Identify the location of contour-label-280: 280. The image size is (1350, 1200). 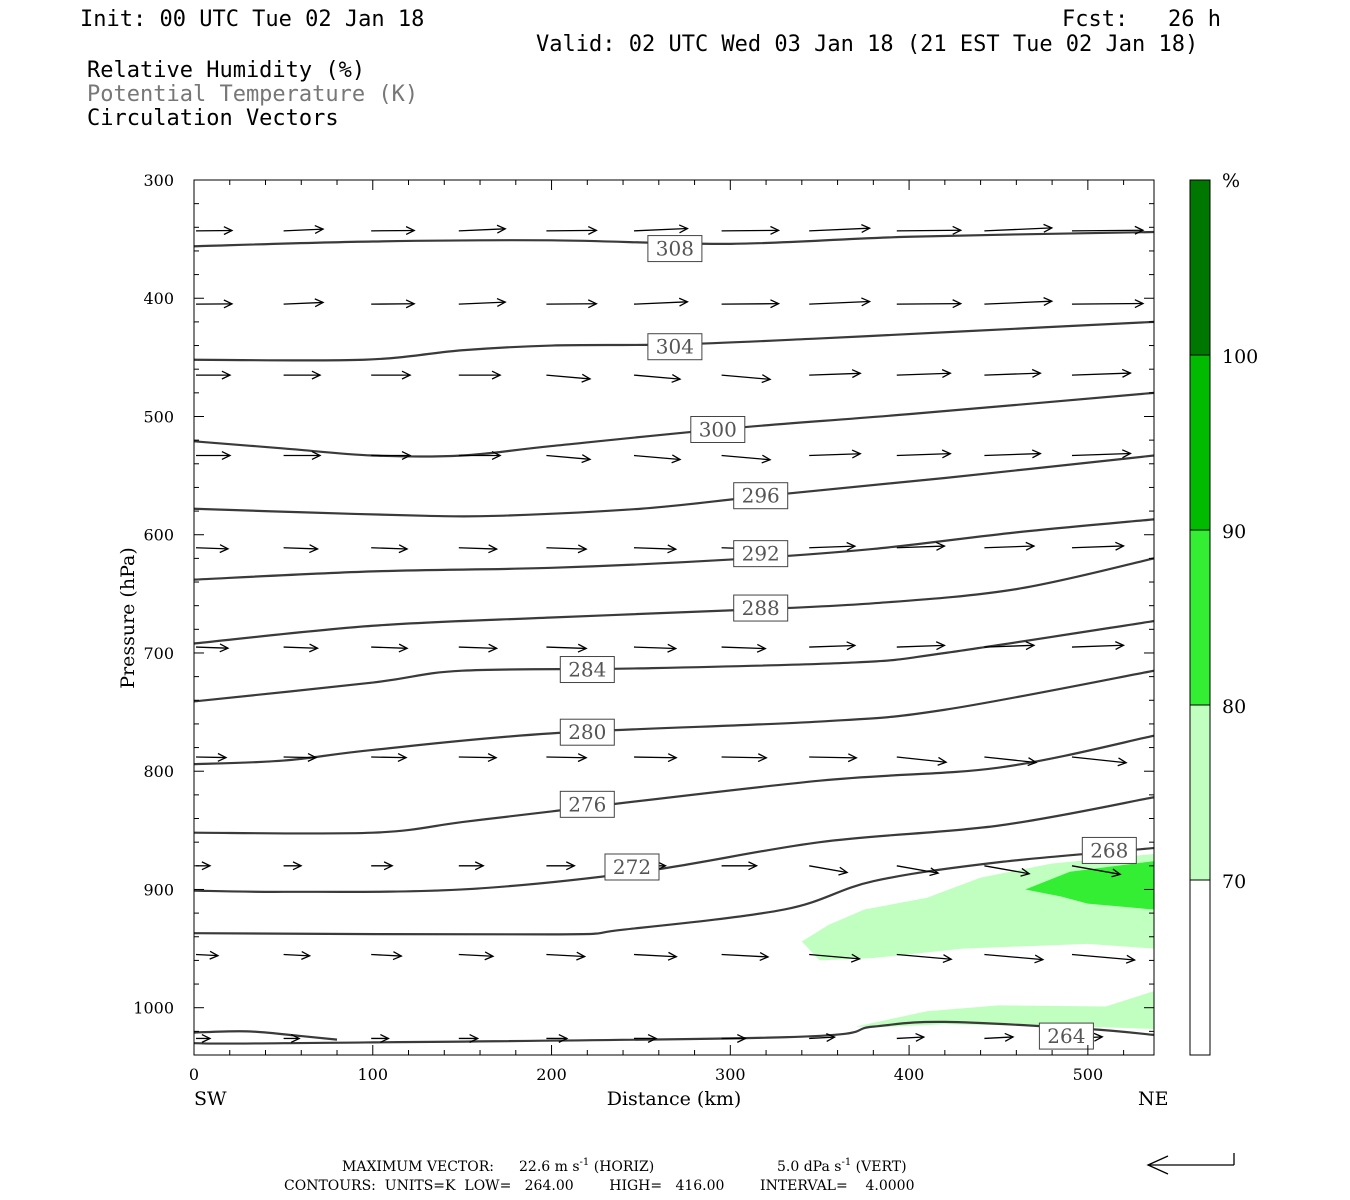
(587, 732).